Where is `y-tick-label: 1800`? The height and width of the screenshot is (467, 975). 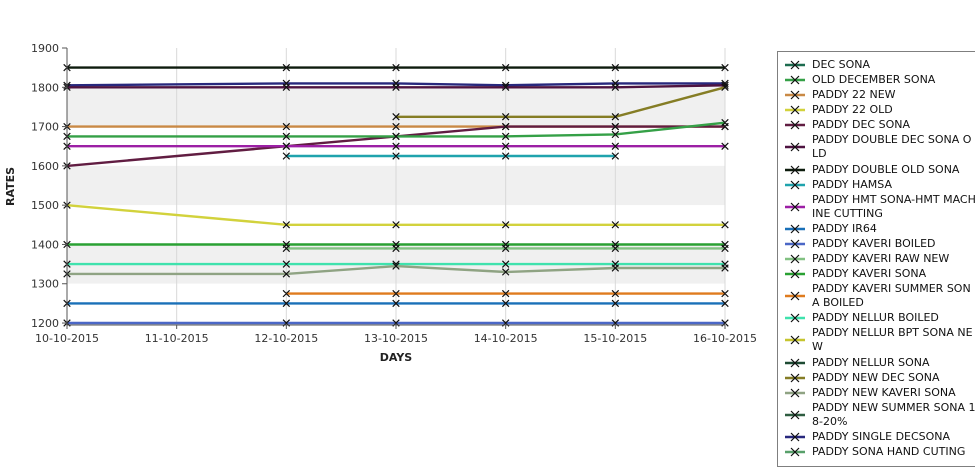
y-tick-label: 1800 is located at coordinates (45, 87).